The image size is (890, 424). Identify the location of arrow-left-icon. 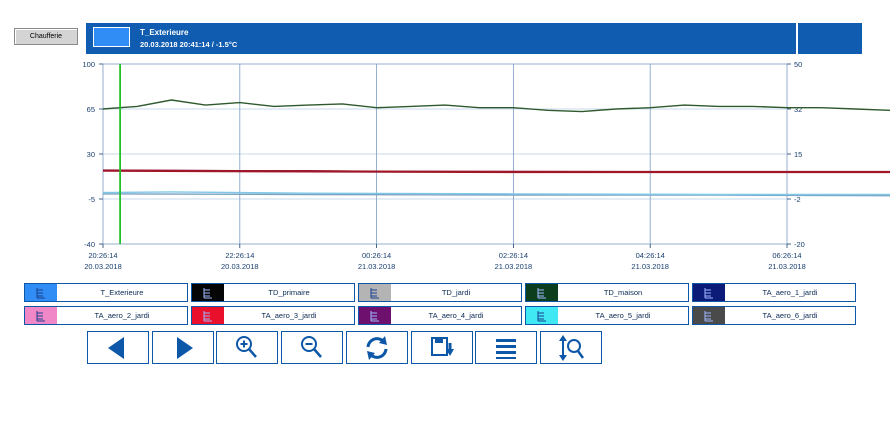
(116, 347).